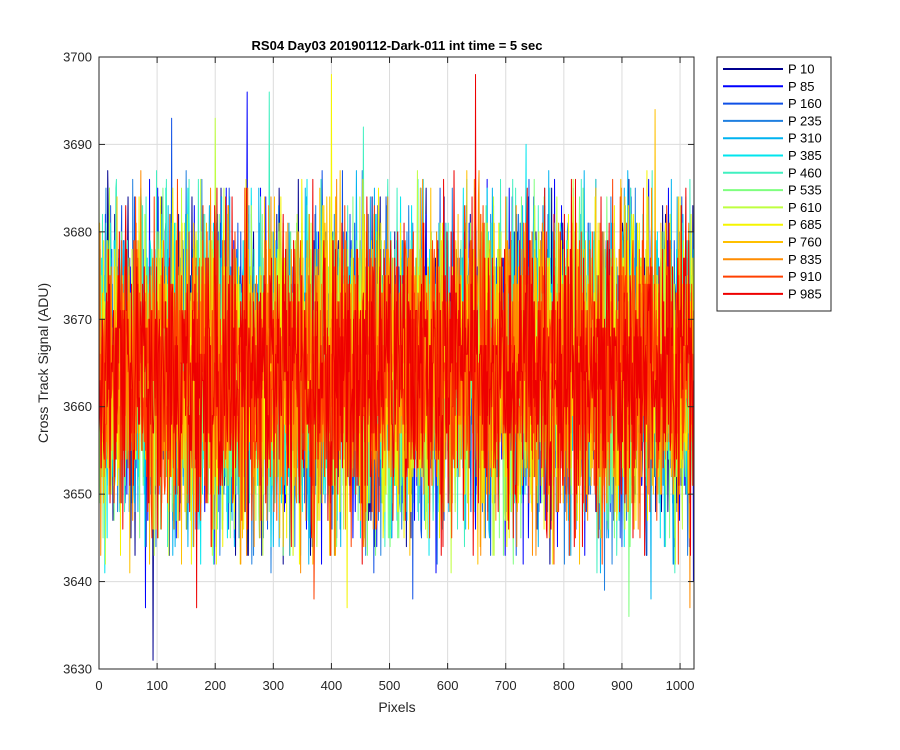 The height and width of the screenshot is (750, 900). What do you see at coordinates (801, 69) in the screenshot?
I see `legend-label: P 10` at bounding box center [801, 69].